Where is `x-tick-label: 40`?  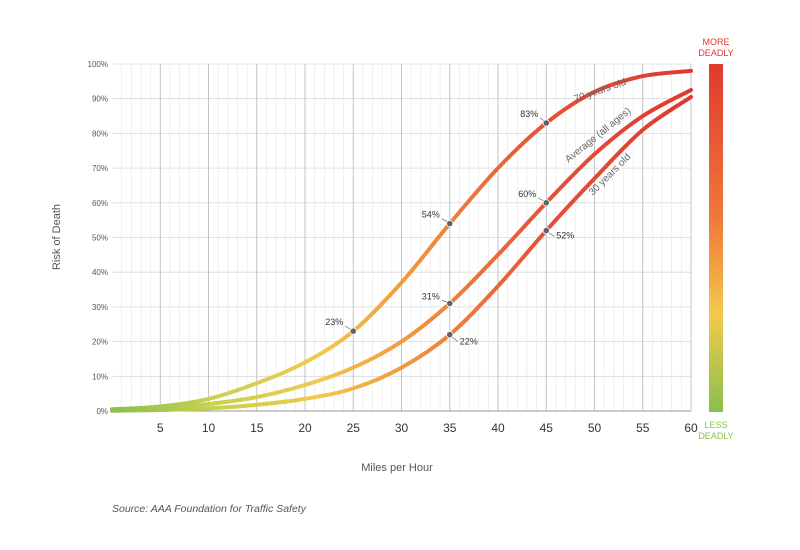
x-tick-label: 40 is located at coordinates (498, 428).